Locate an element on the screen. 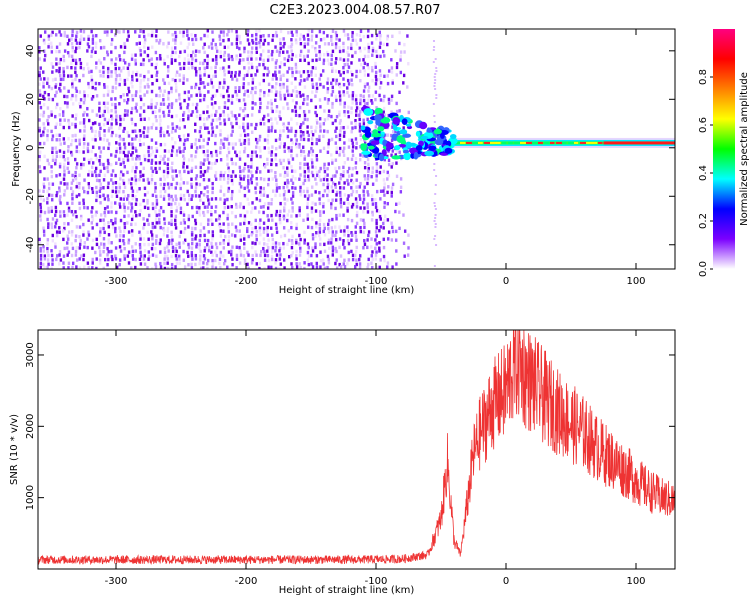  x-tick-label: 0 is located at coordinates (506, 581).